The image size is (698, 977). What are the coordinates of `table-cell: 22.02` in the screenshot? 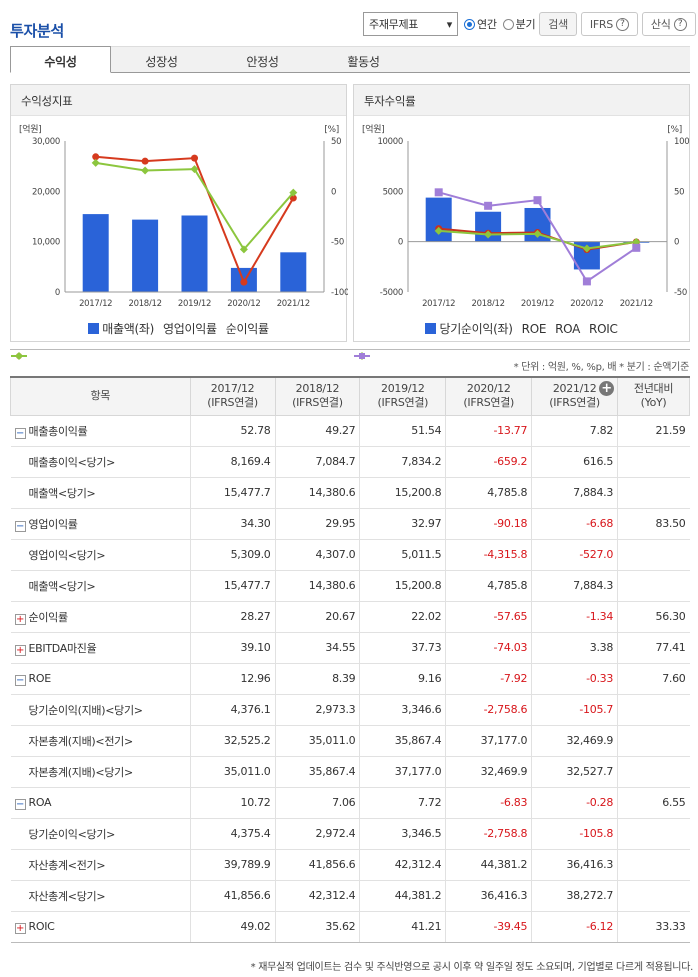 It's located at (402, 617).